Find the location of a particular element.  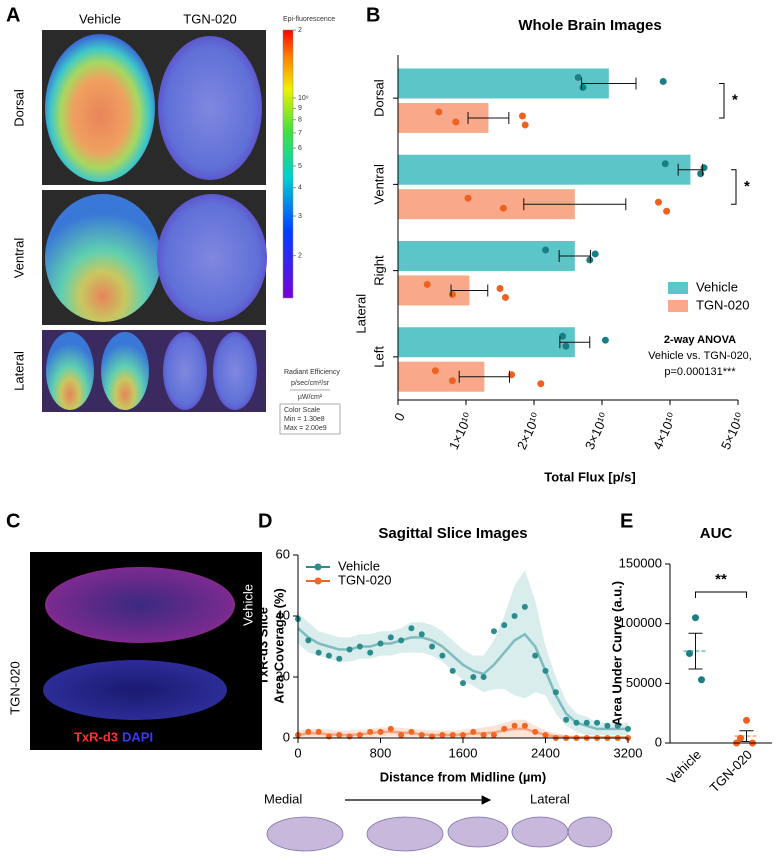

footer-label: Medial is located at coordinates (283, 798).